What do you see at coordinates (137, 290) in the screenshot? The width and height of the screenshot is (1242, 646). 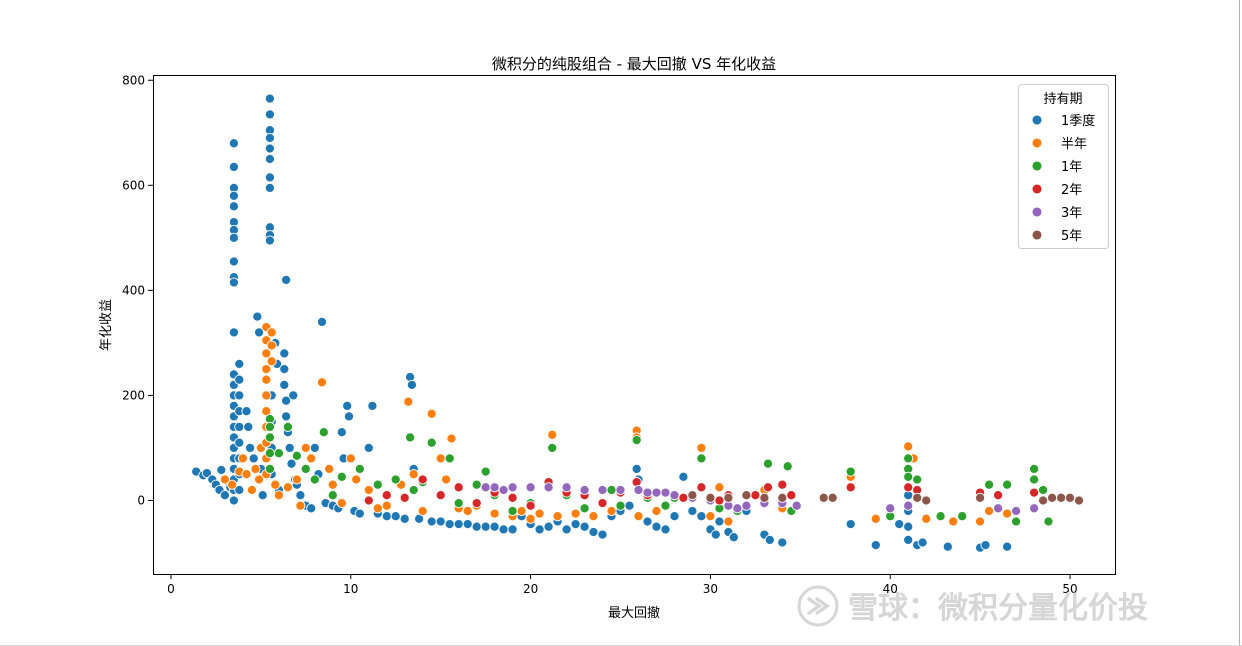 I see `y-axis: 0 200 400 600 800` at bounding box center [137, 290].